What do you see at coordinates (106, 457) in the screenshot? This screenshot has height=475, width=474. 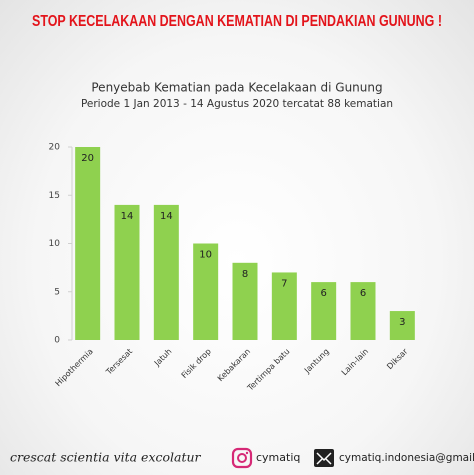 I see `motto: crescat scientia vita excolatur` at bounding box center [106, 457].